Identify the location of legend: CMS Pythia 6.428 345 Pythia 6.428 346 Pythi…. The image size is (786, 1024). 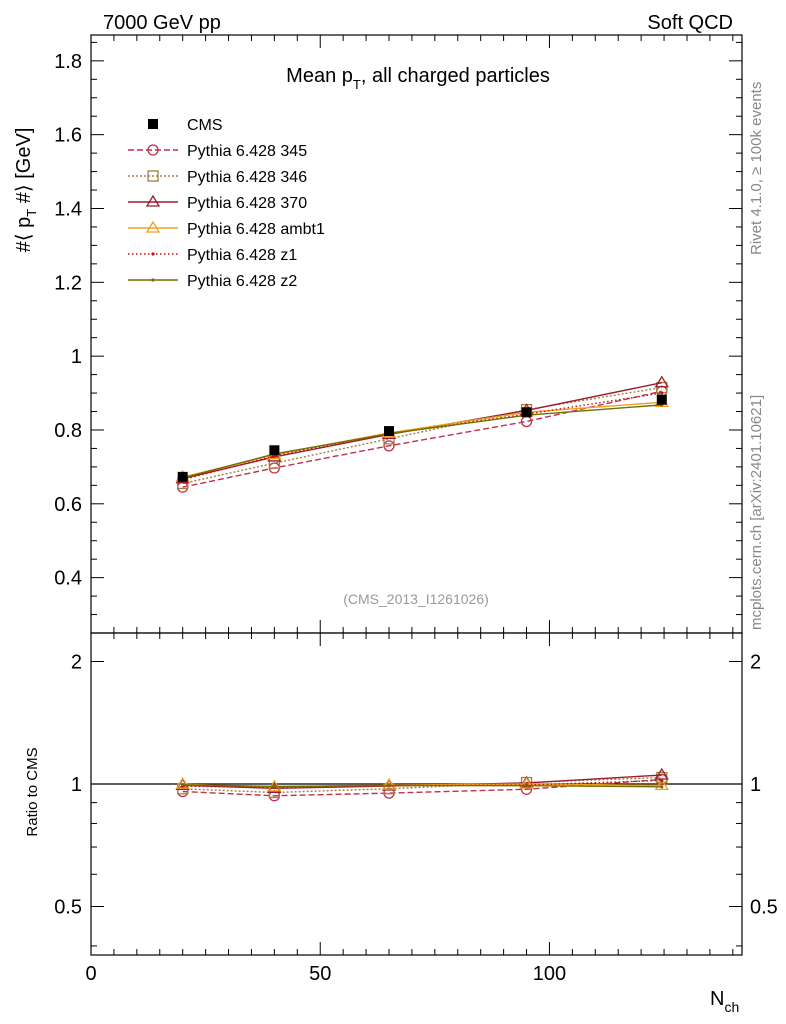
(226, 203).